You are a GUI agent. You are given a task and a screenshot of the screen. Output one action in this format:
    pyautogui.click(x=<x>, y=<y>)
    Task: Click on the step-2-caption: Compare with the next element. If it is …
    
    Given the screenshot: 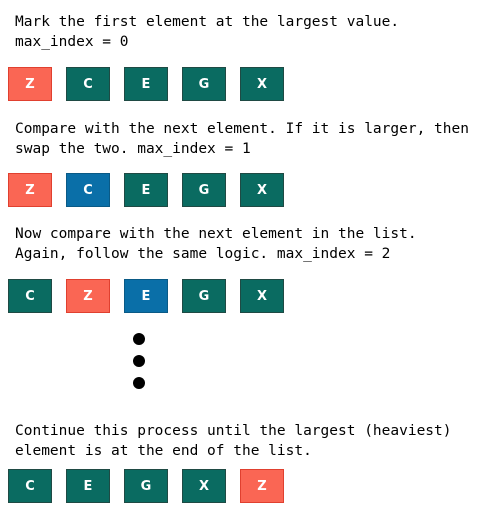 What is the action you would take?
    pyautogui.click(x=242, y=139)
    